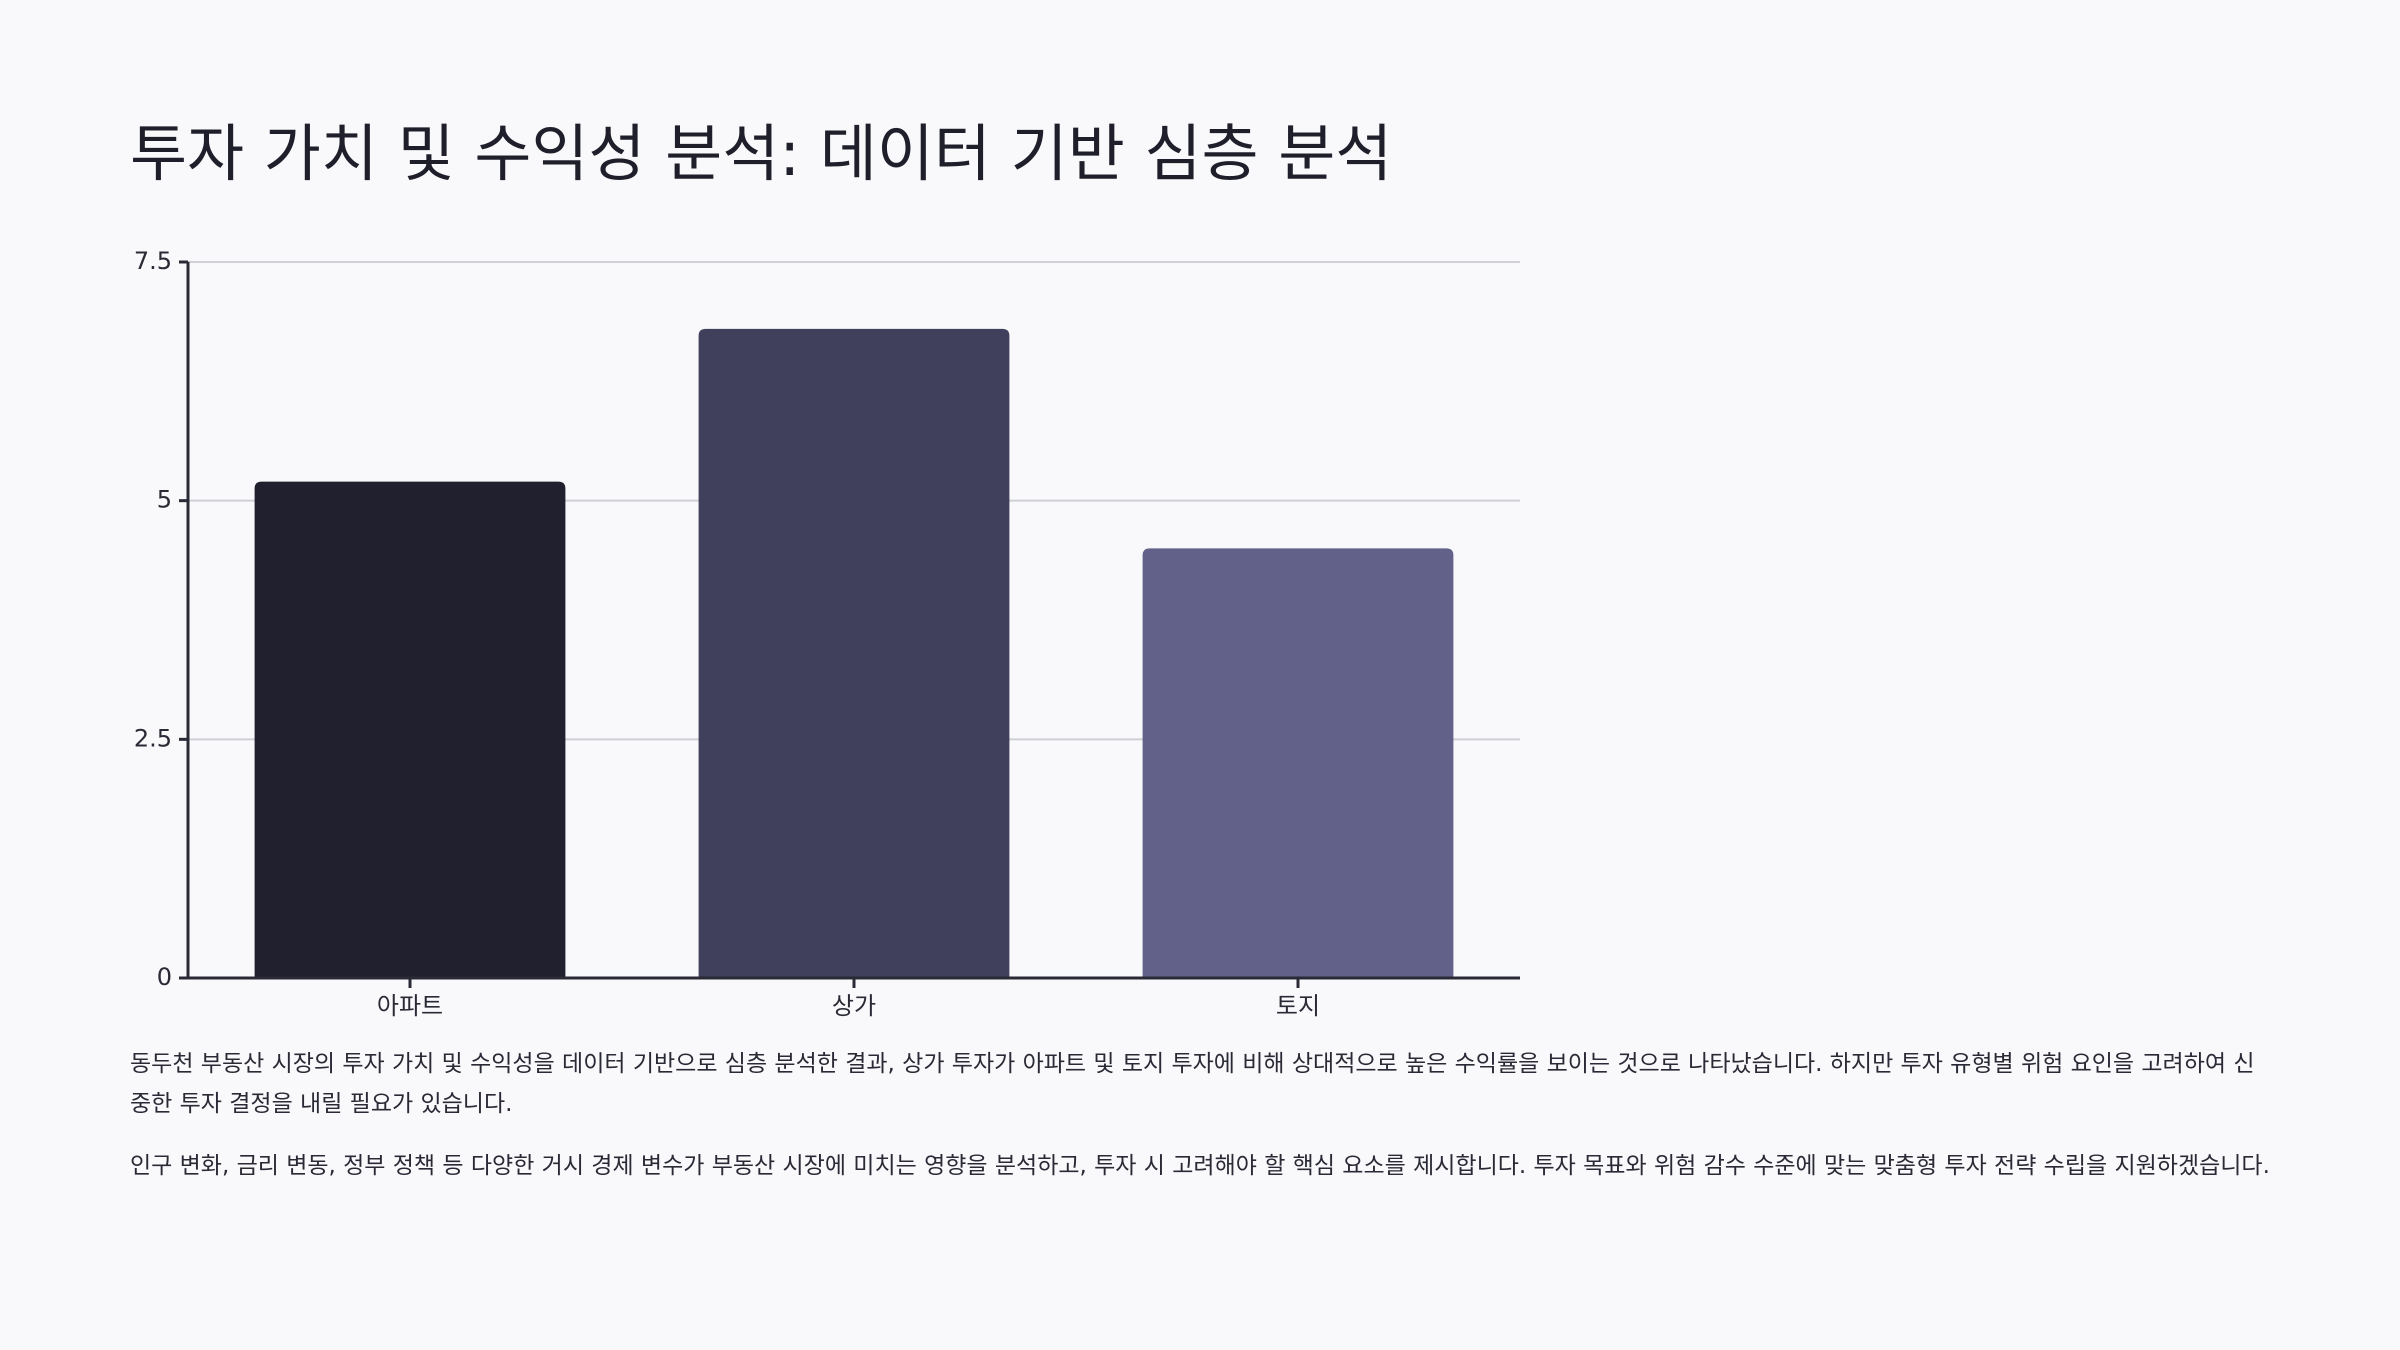 The height and width of the screenshot is (1350, 2400). Describe the element at coordinates (410, 1006) in the screenshot. I see `x-tick-label: 아파트` at that location.